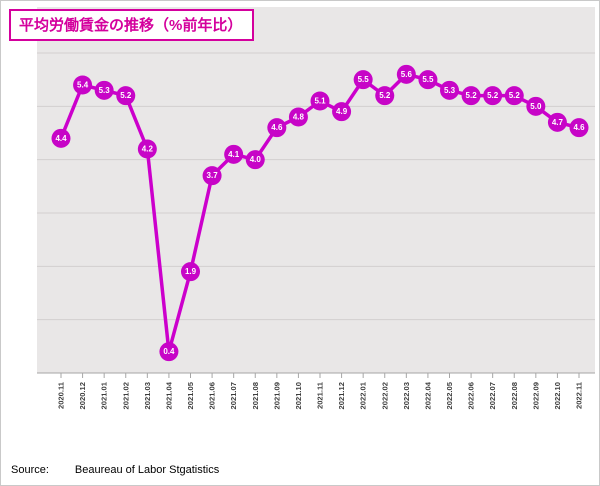 The width and height of the screenshot is (600, 486). Describe the element at coordinates (492, 395) in the screenshot. I see `x-axis-label: 2022.07` at that location.